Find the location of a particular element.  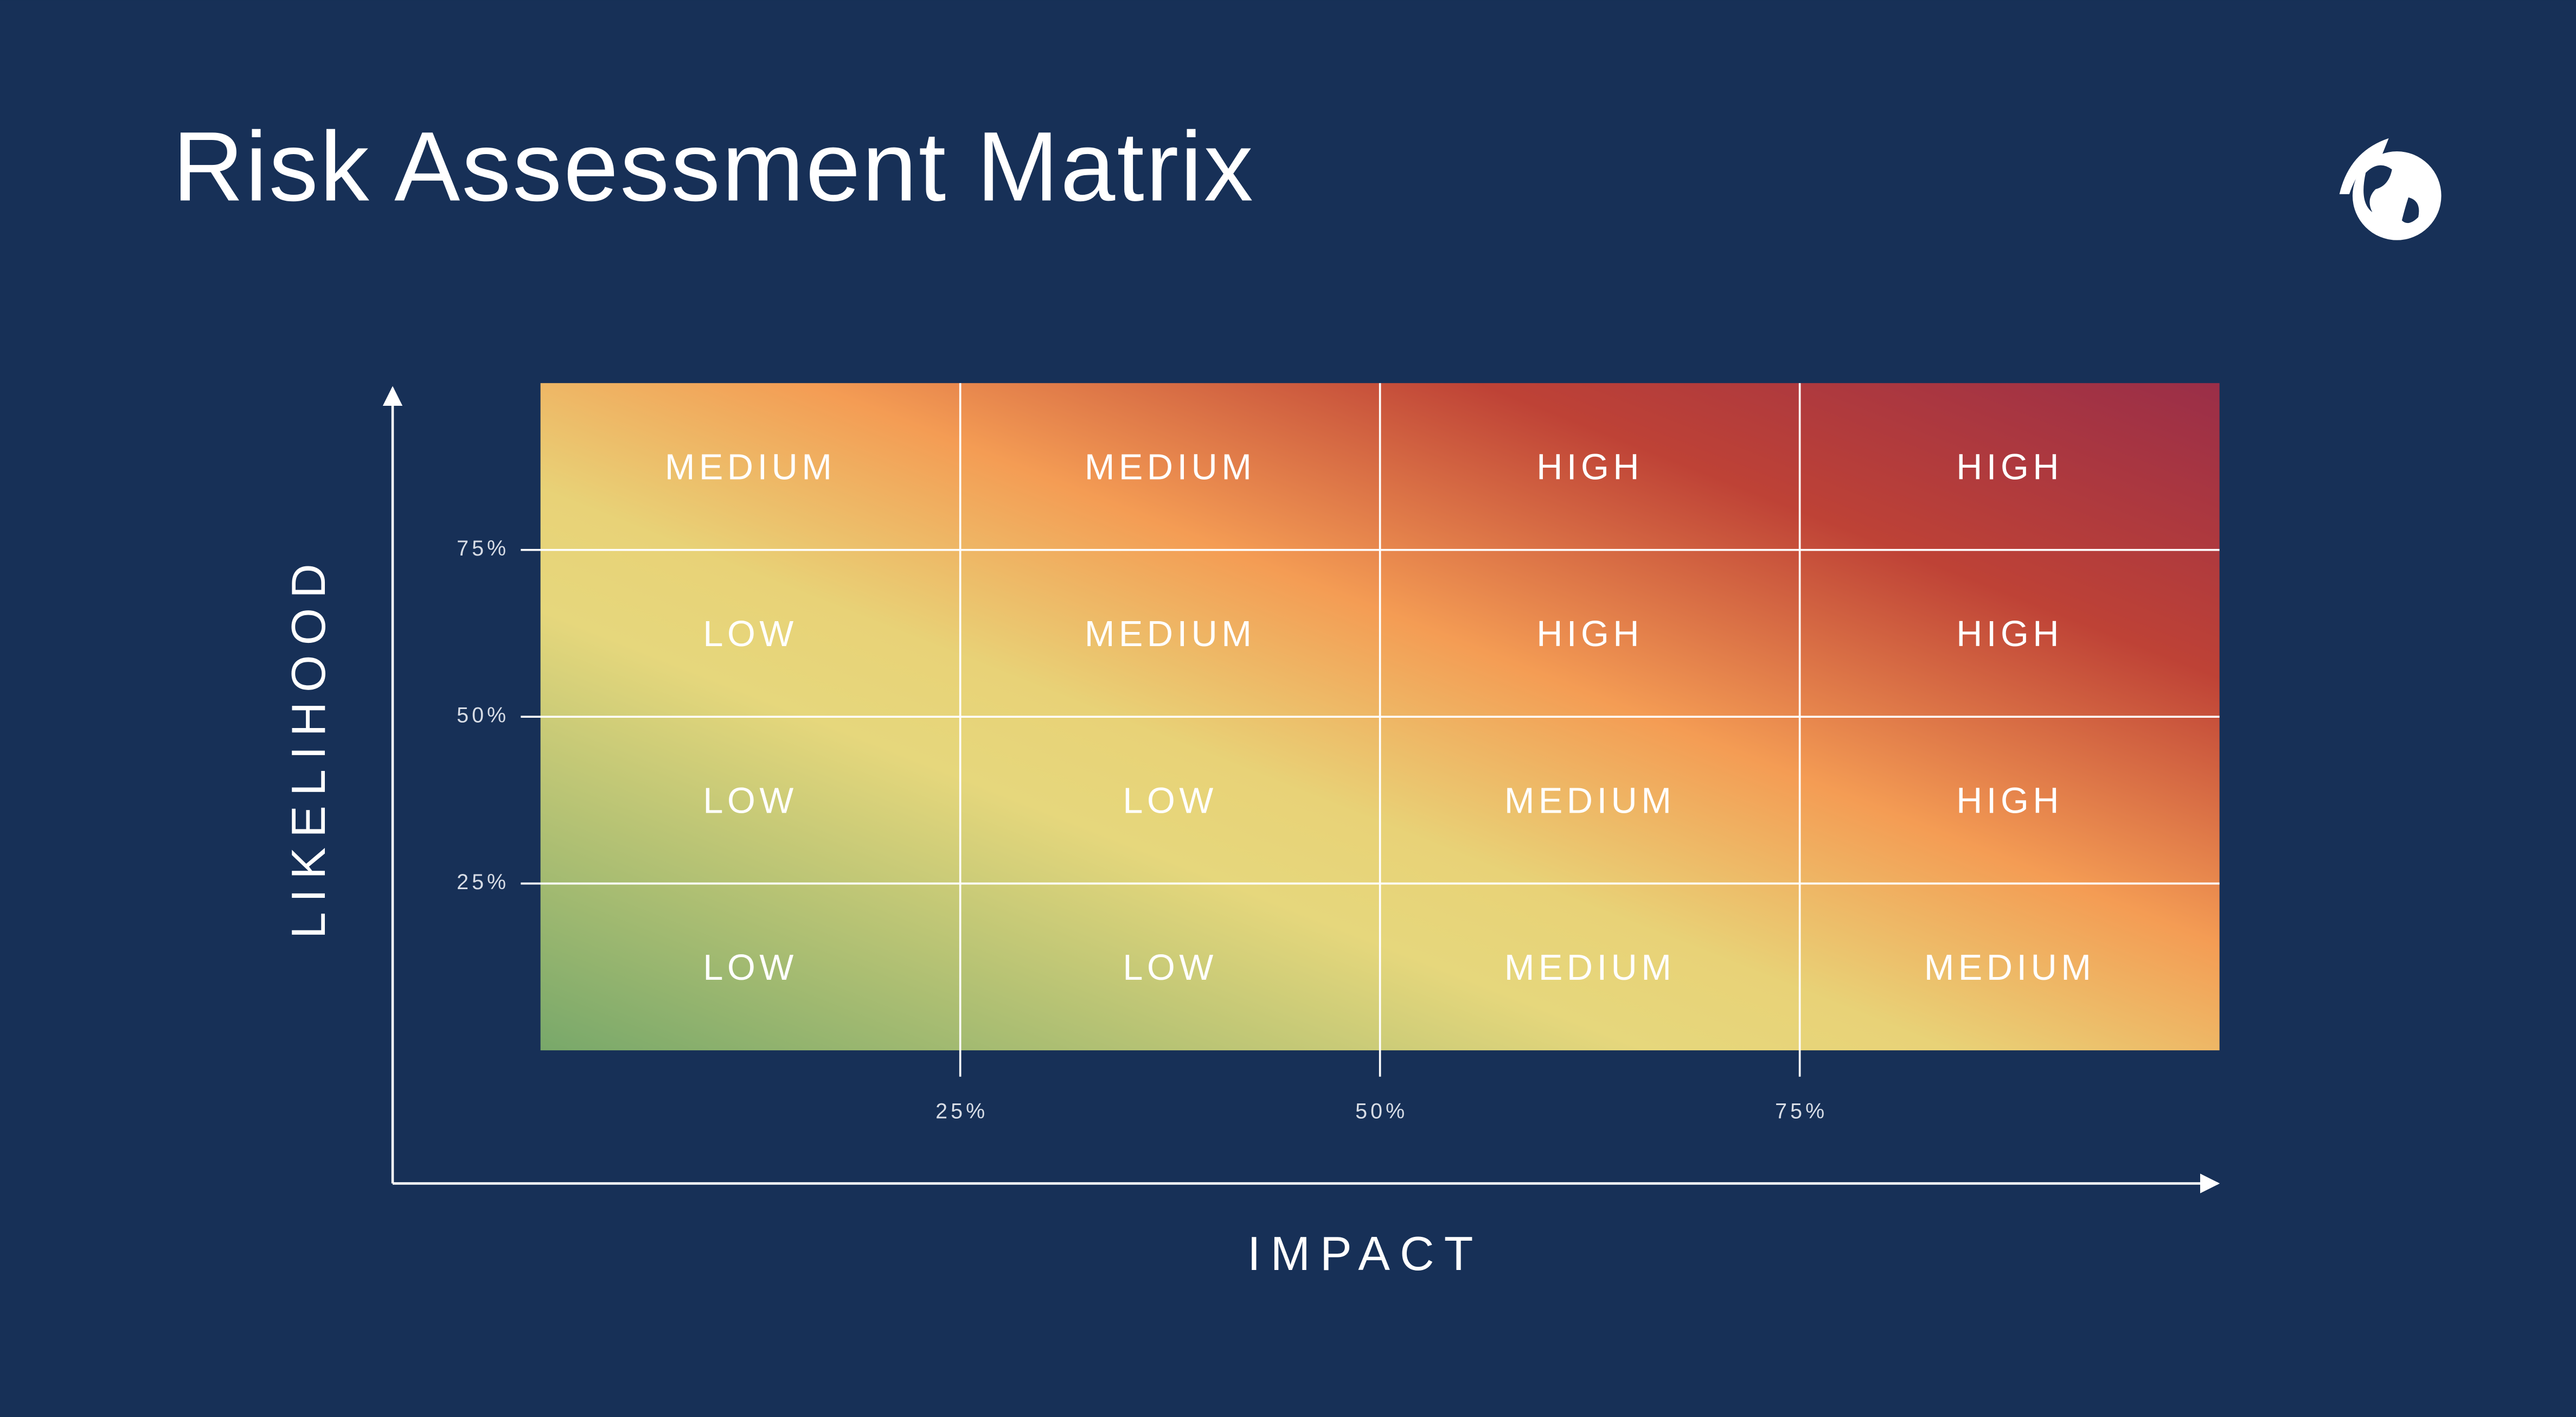

x-tick-label: 75% is located at coordinates (1801, 1112).